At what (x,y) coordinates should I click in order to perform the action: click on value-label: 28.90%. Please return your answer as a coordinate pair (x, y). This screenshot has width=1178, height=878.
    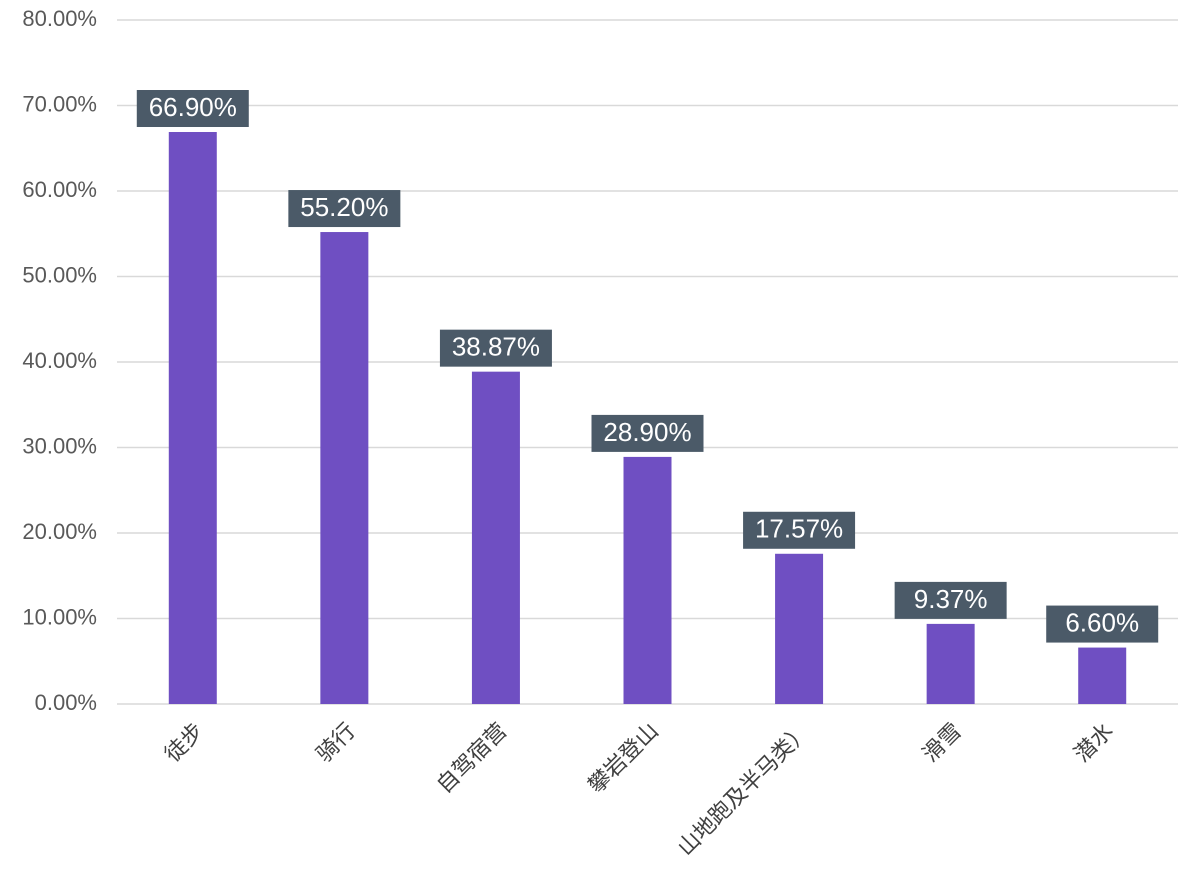
    Looking at the image, I should click on (647, 432).